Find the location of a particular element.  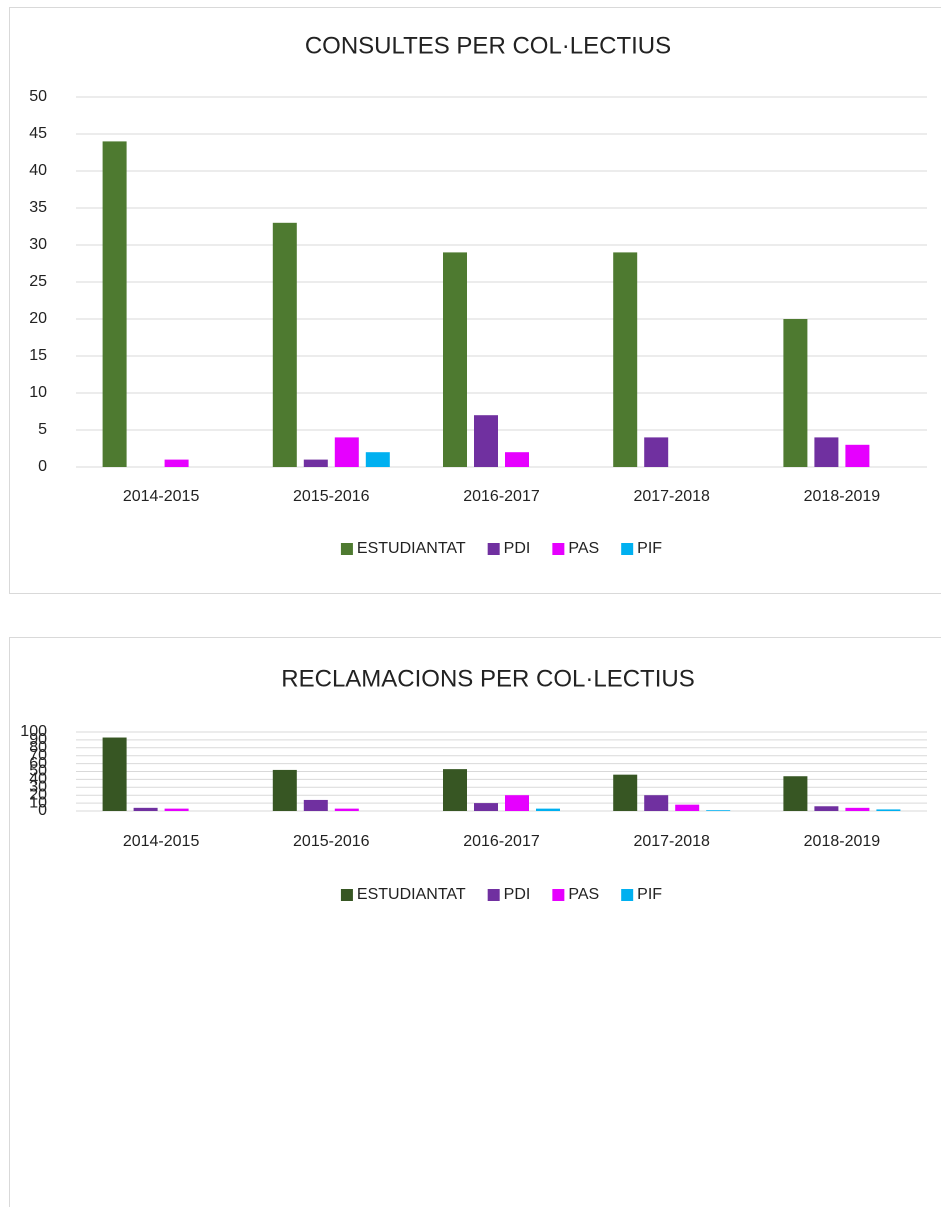

y-tick-label: 80 is located at coordinates (38, 747).